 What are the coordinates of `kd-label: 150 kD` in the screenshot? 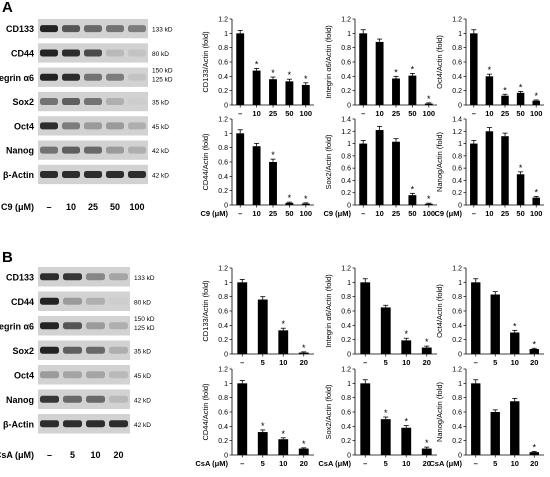 It's located at (162, 71).